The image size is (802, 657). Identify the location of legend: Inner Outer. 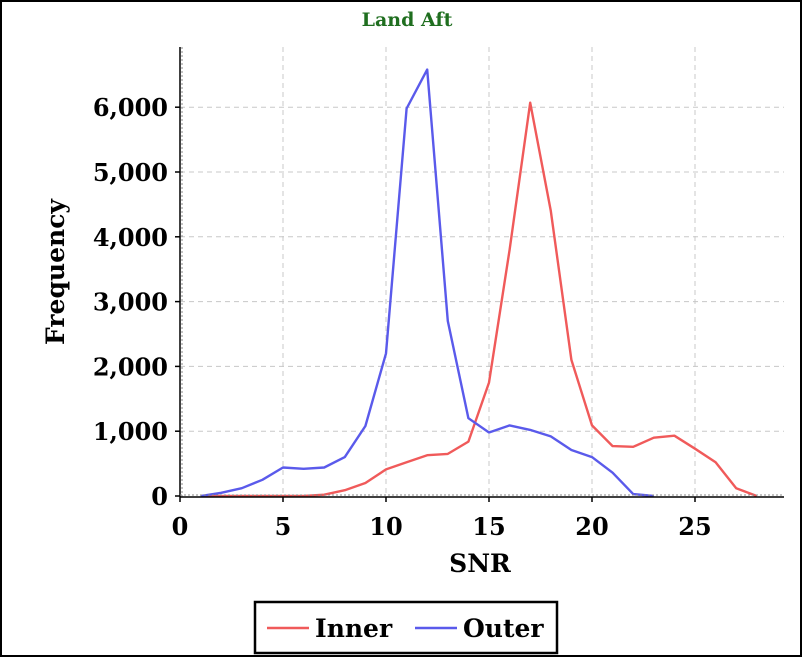
(406, 627).